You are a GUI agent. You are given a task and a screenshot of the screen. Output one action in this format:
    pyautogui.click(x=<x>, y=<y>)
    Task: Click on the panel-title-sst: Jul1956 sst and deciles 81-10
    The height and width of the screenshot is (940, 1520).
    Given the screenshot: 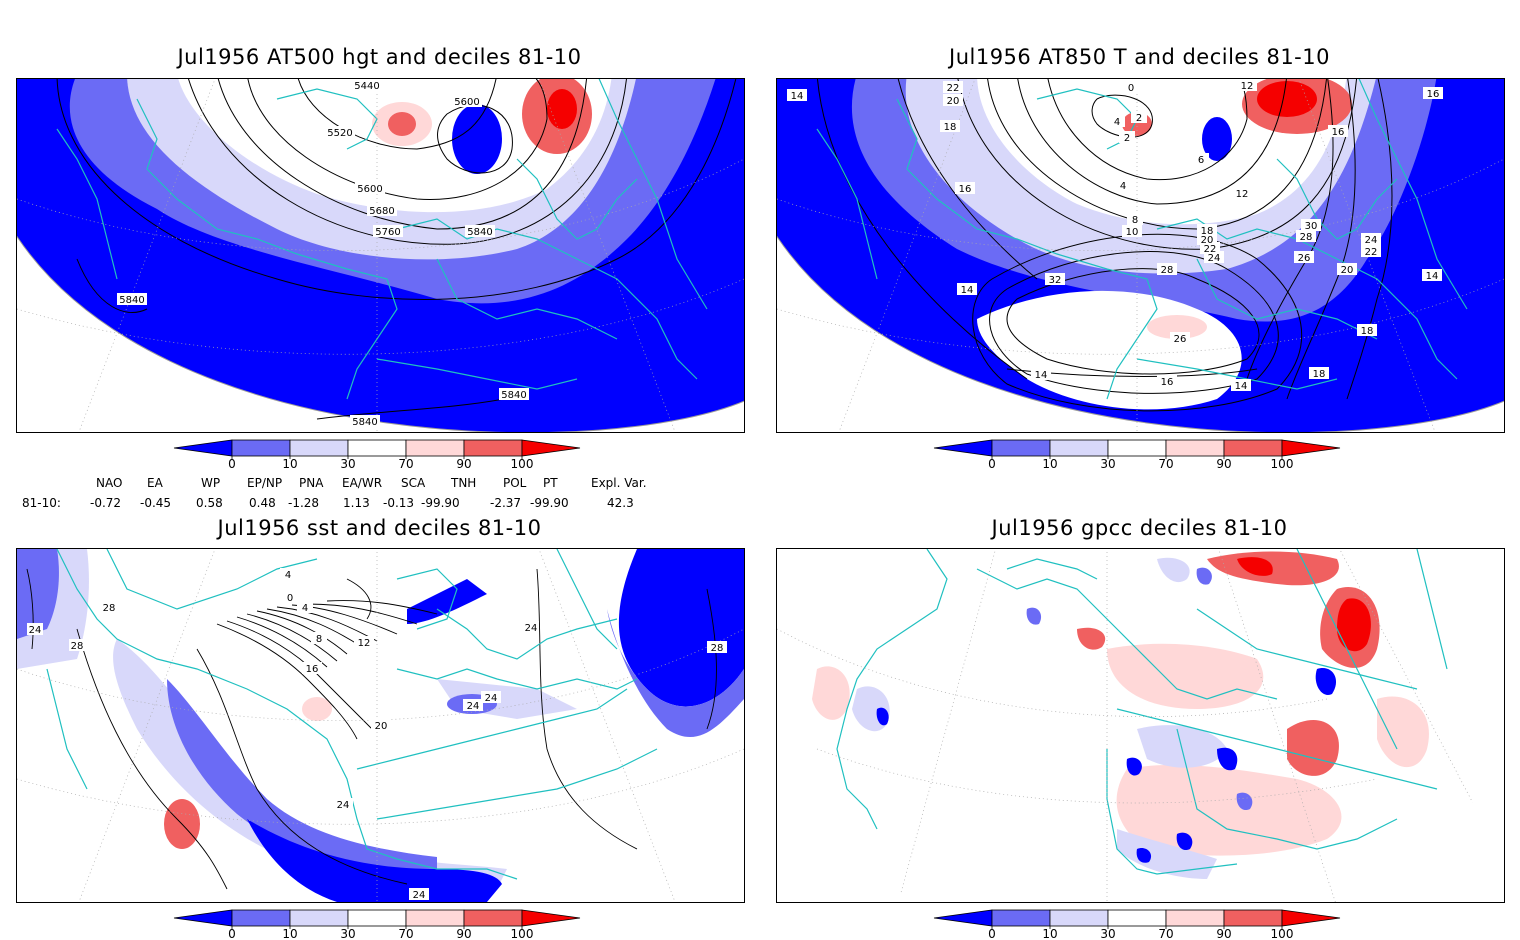 What is the action you would take?
    pyautogui.click(x=379, y=528)
    